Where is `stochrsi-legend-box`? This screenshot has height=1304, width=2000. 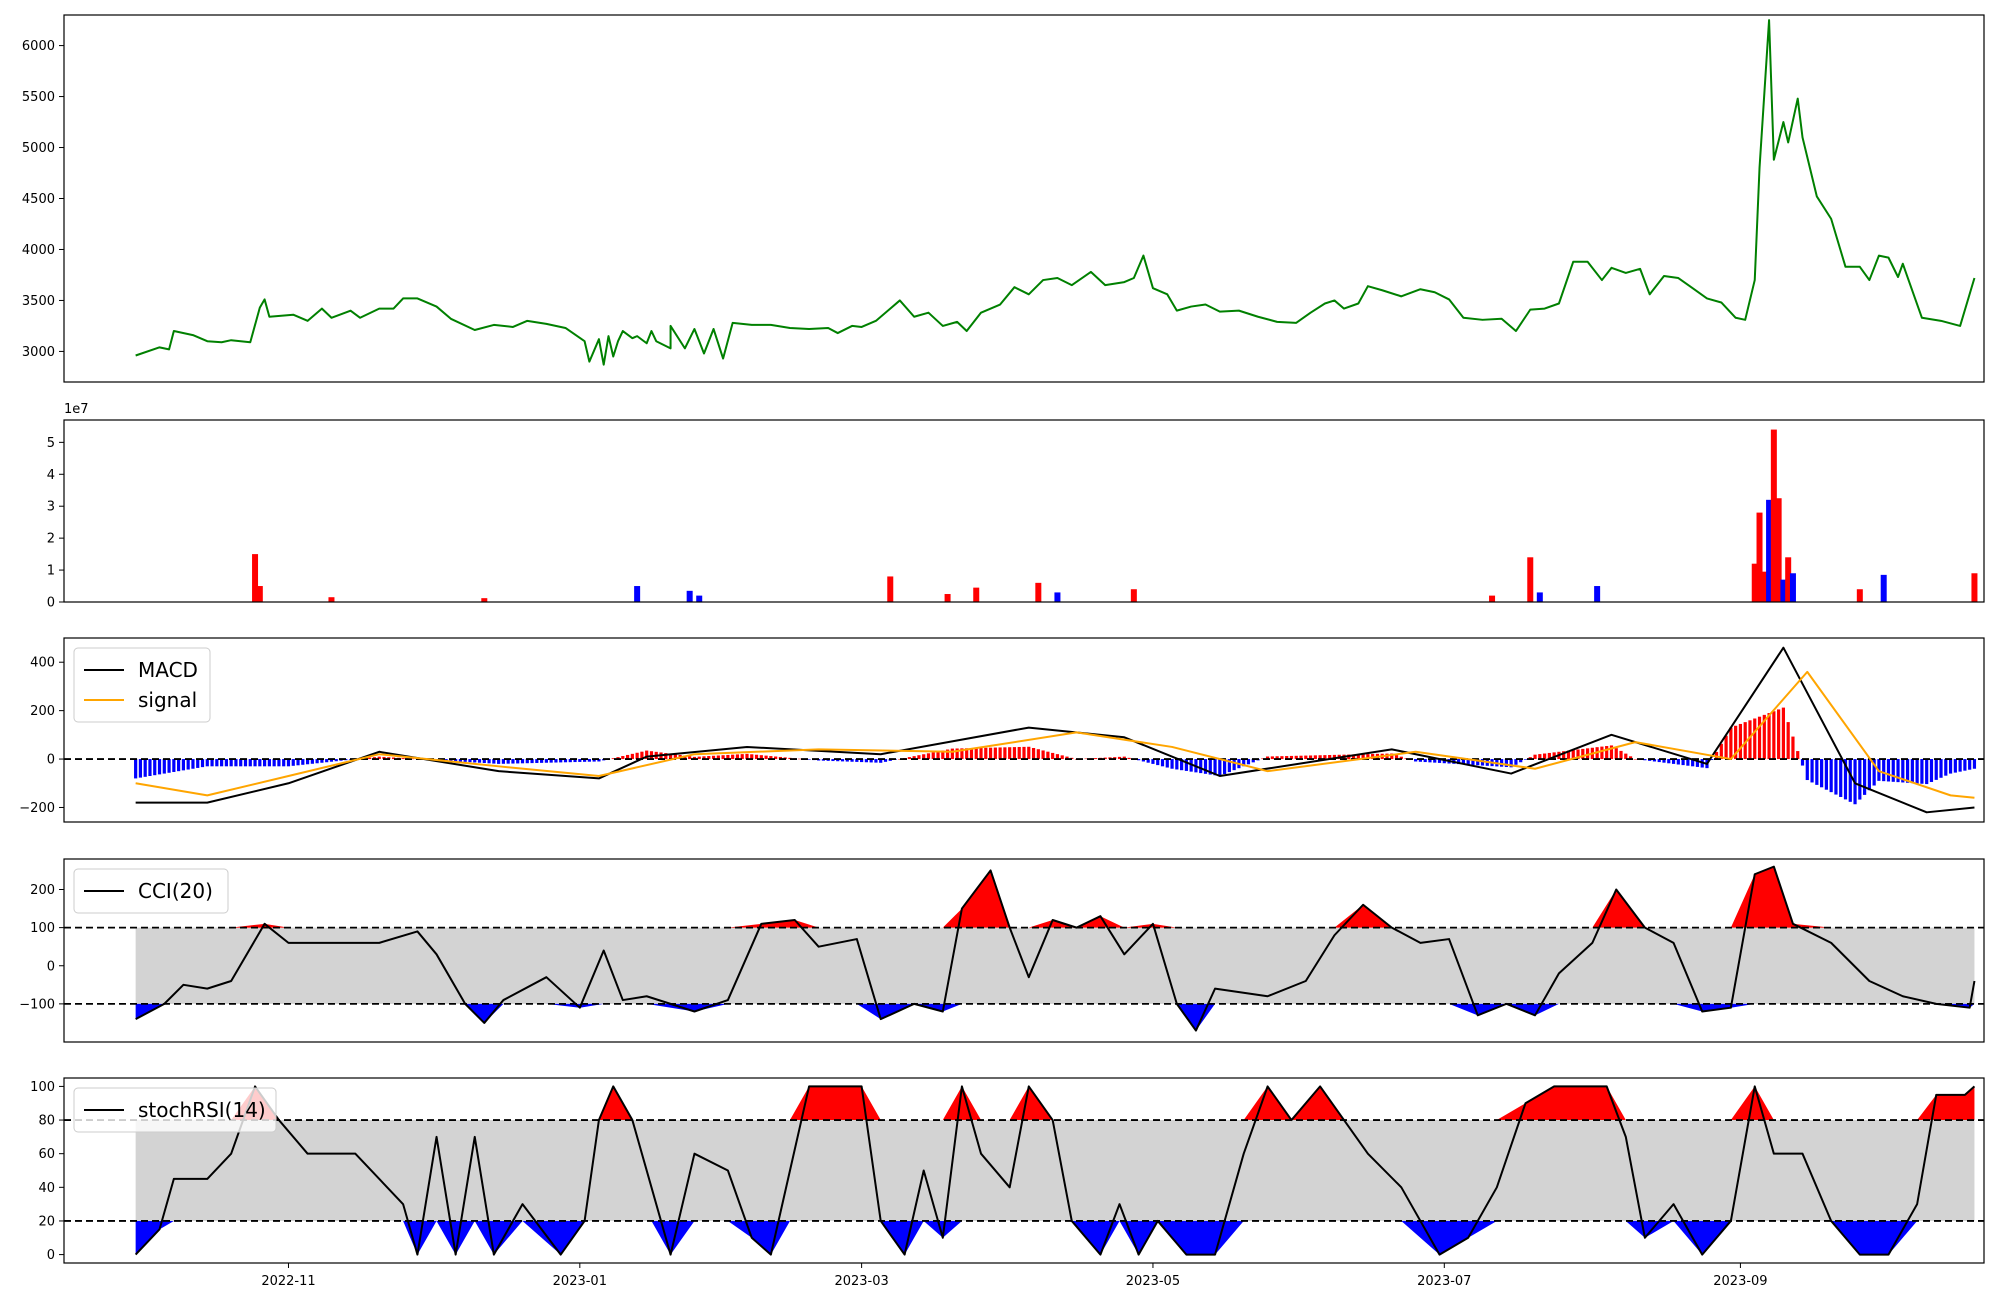 stochrsi-legend-box is located at coordinates (175, 1110).